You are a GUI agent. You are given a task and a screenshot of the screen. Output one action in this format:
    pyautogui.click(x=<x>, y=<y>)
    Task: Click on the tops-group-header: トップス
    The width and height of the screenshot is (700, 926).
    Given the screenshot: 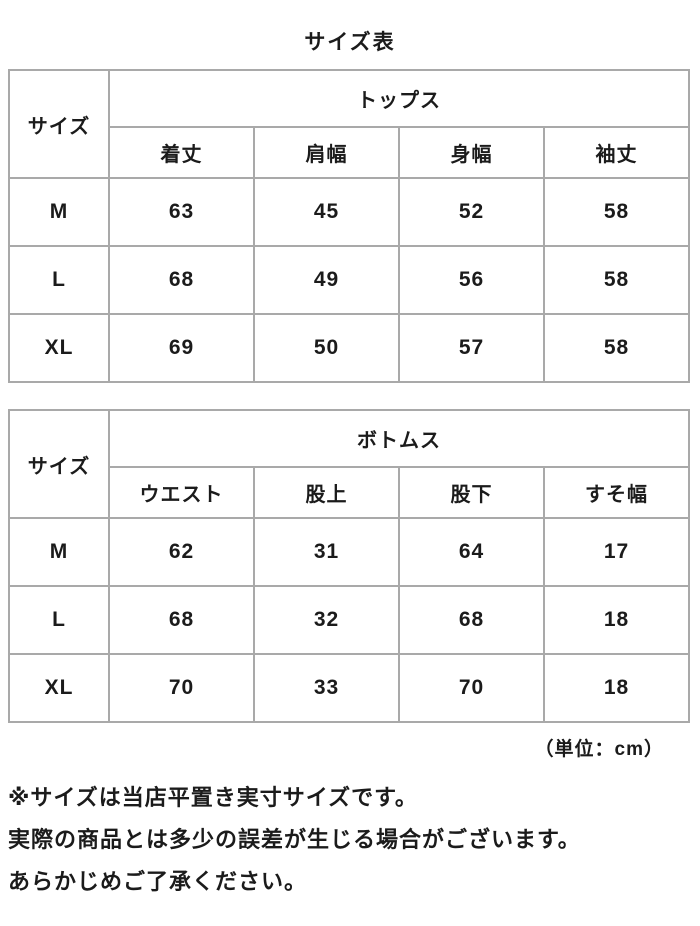 What is the action you would take?
    pyautogui.click(x=399, y=98)
    